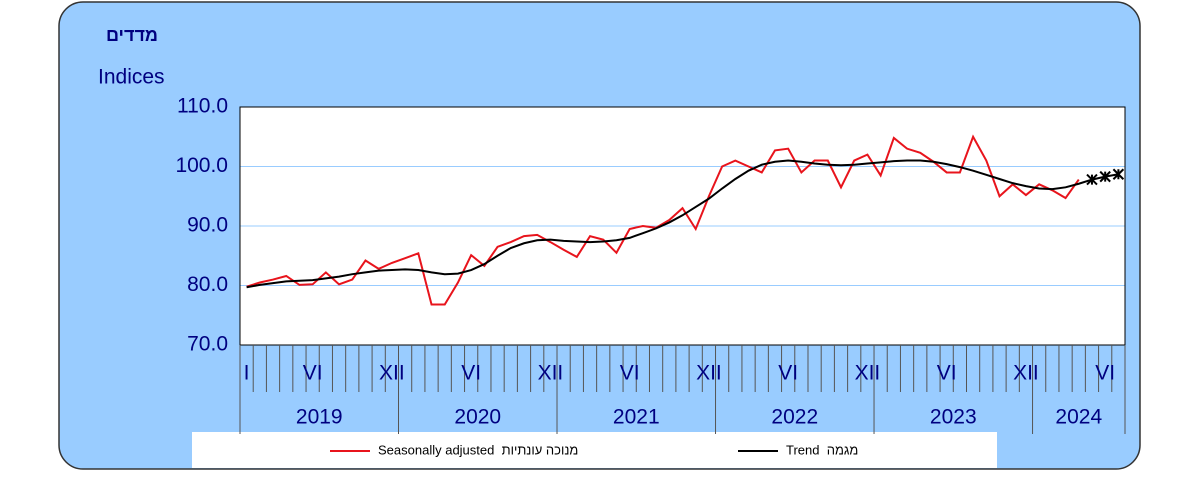 This screenshot has height=477, width=1200. What do you see at coordinates (131, 77) in the screenshot?
I see `y-axis-label: Indices` at bounding box center [131, 77].